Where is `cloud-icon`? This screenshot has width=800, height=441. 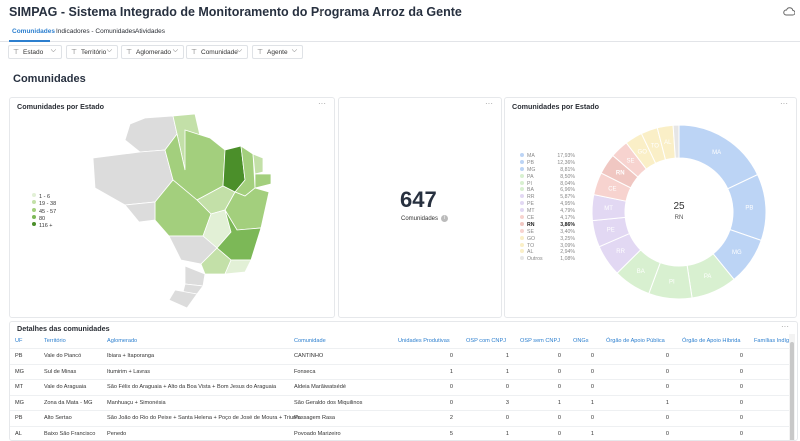
cloud-icon is located at coordinates (789, 11).